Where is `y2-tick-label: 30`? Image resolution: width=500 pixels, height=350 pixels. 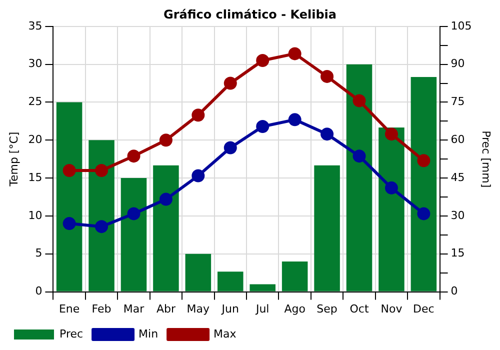 y2-tick-label: 30 is located at coordinates (457, 215).